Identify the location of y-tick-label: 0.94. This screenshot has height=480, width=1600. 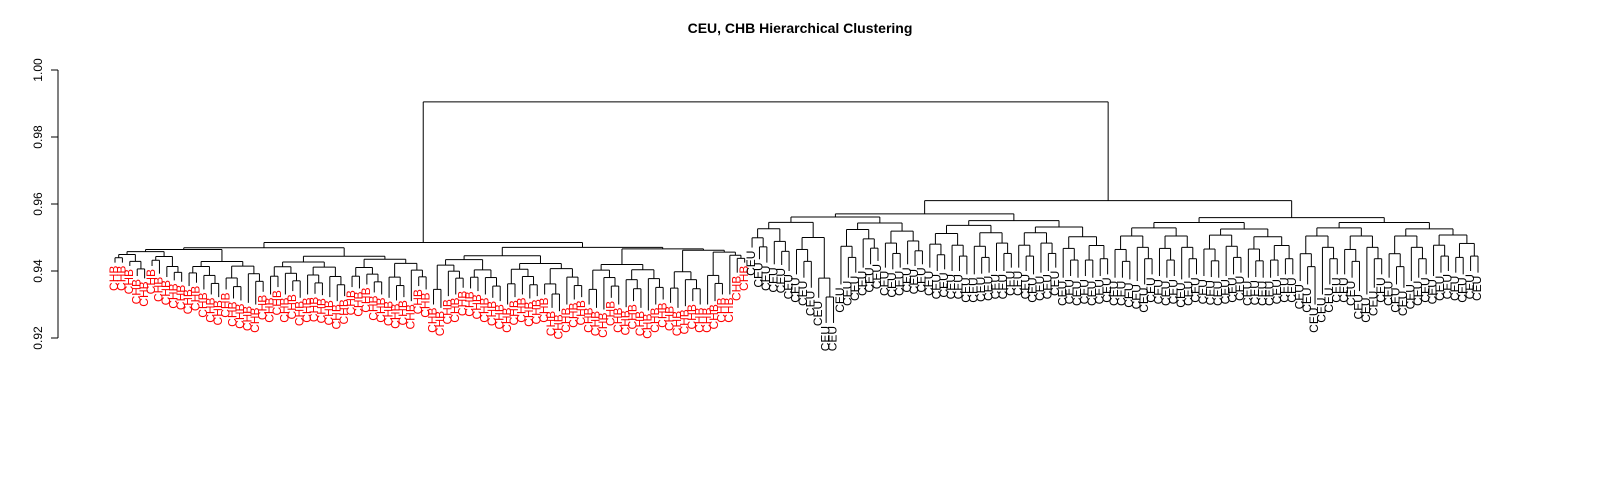
(38, 271).